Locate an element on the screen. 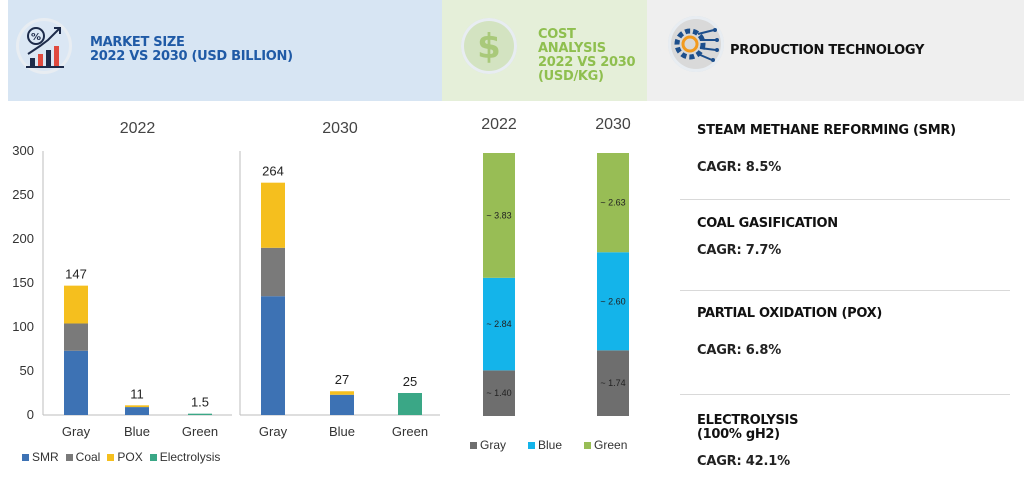 The width and height of the screenshot is (1024, 481). cost-value-label: ~ 2.63 is located at coordinates (612, 203).